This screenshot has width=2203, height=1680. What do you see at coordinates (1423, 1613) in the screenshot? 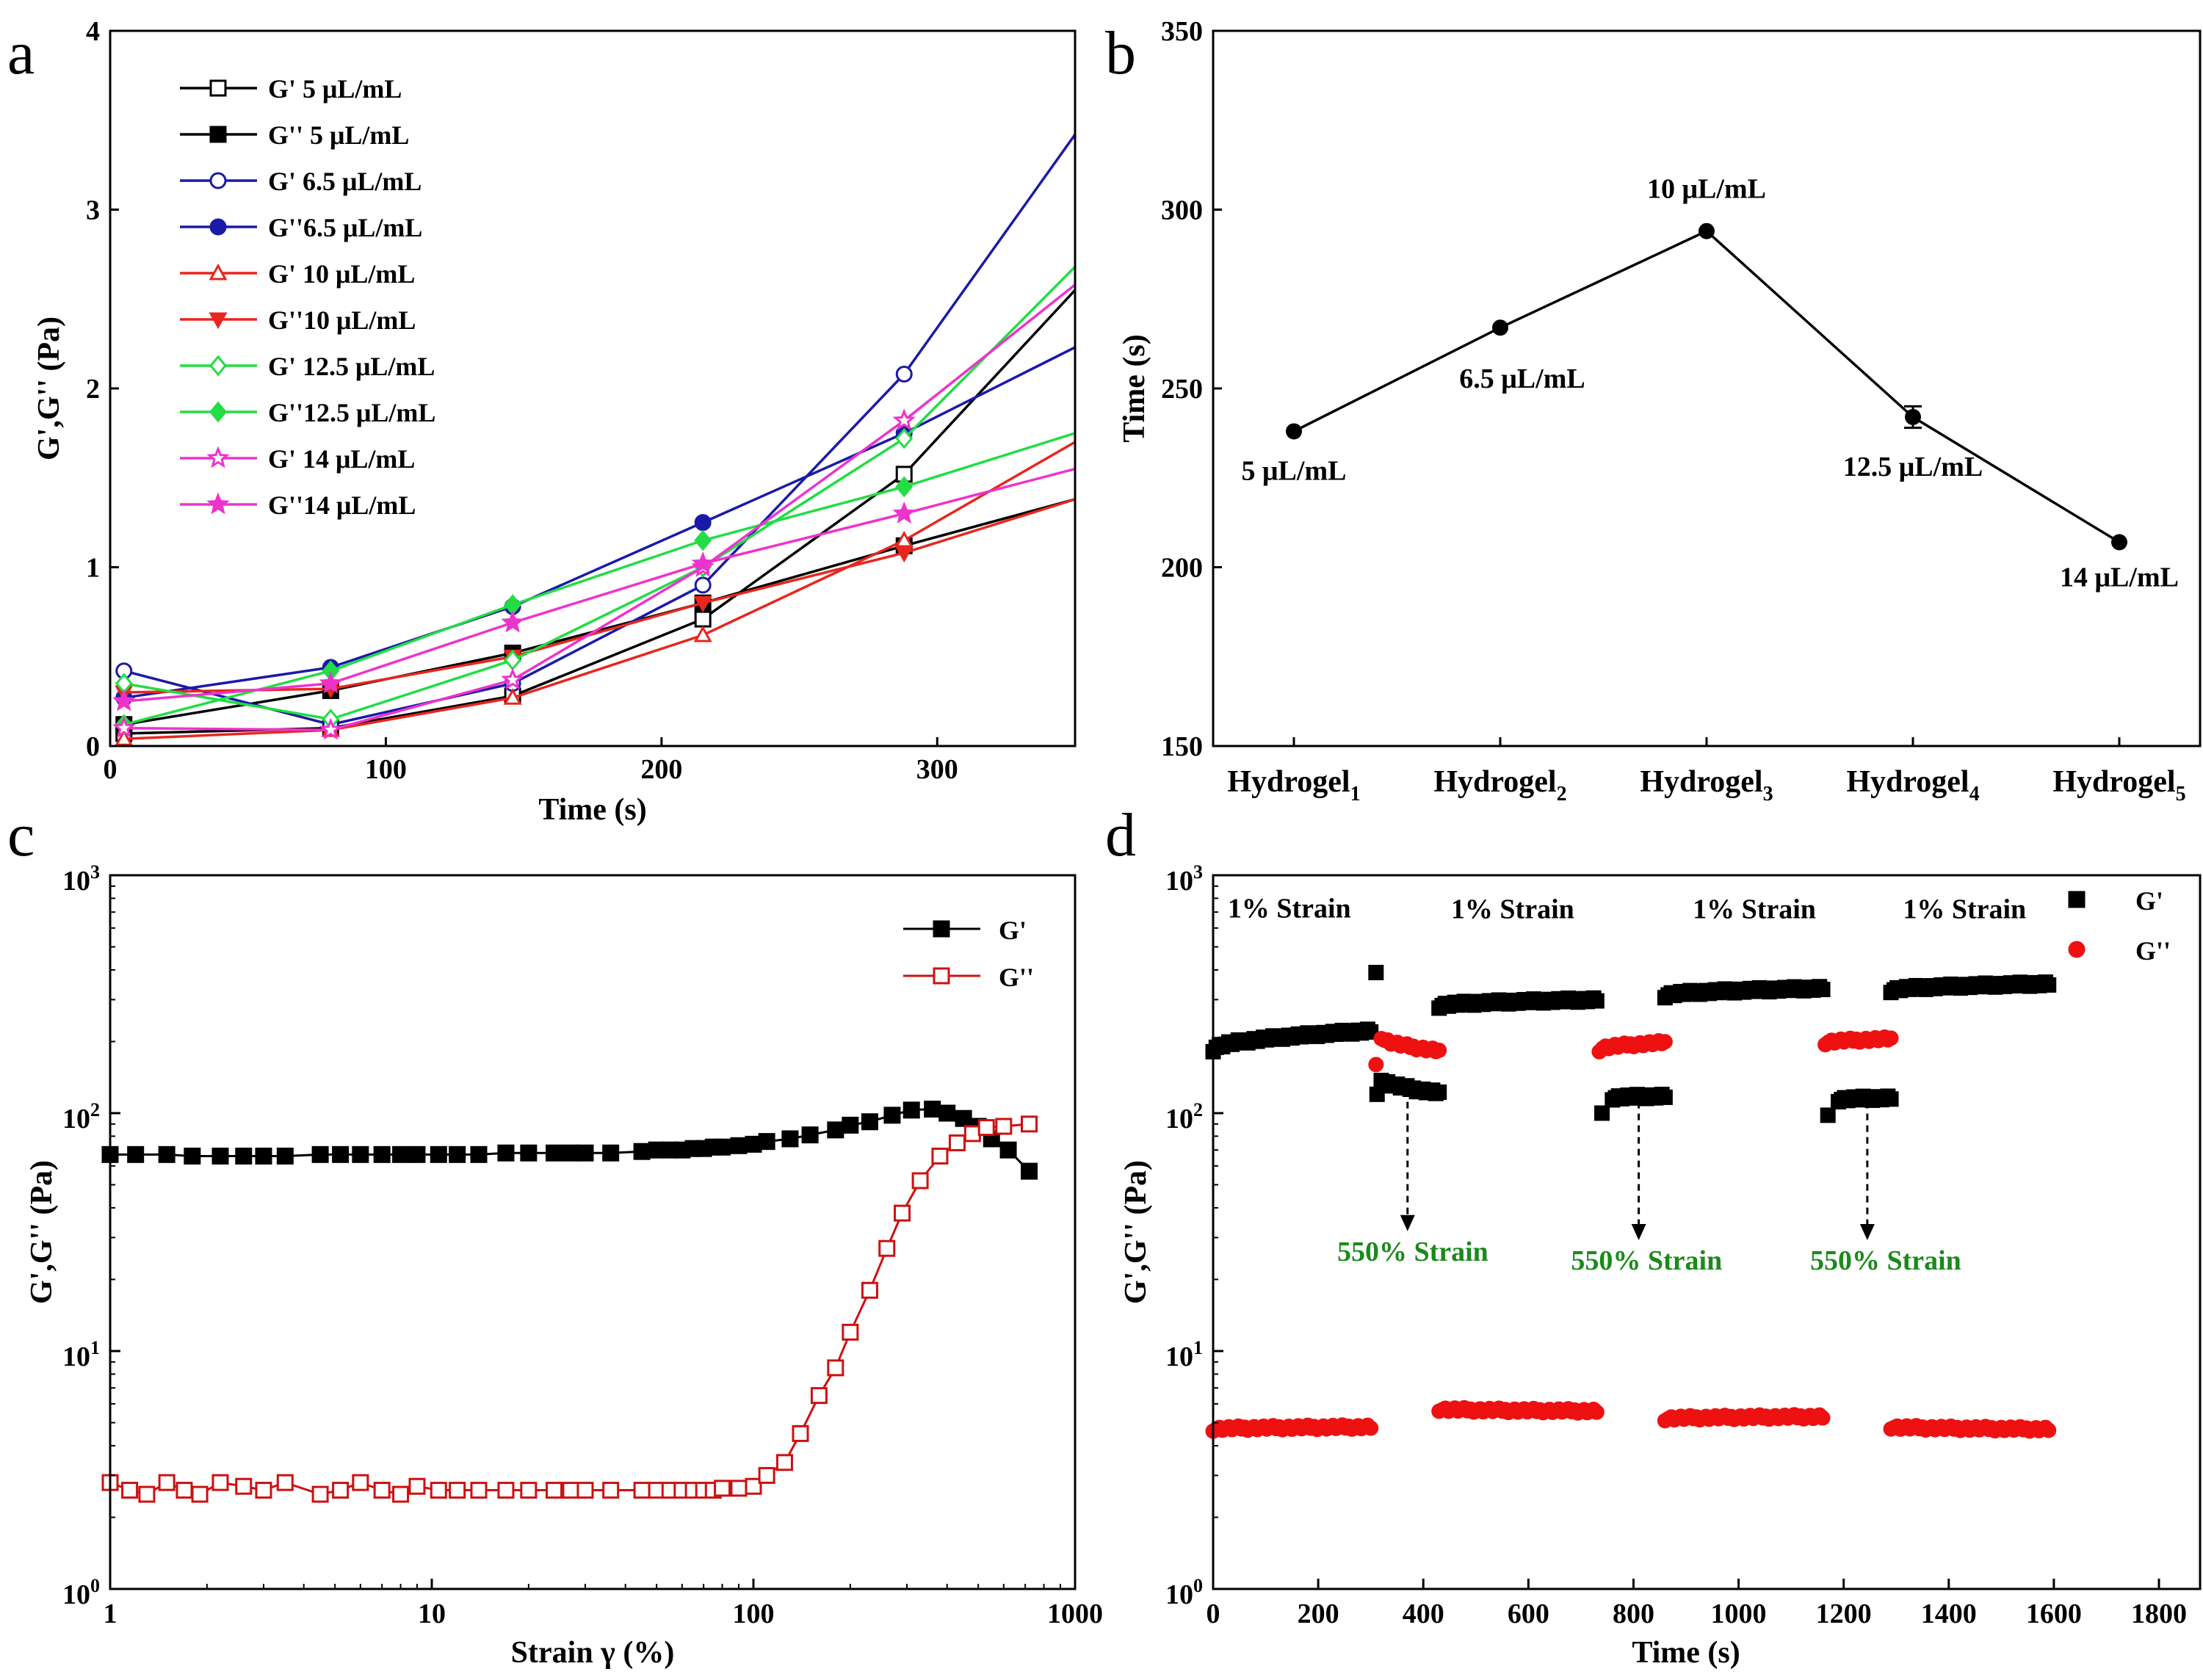
I see `x-tick-label-d: 400` at bounding box center [1423, 1613].